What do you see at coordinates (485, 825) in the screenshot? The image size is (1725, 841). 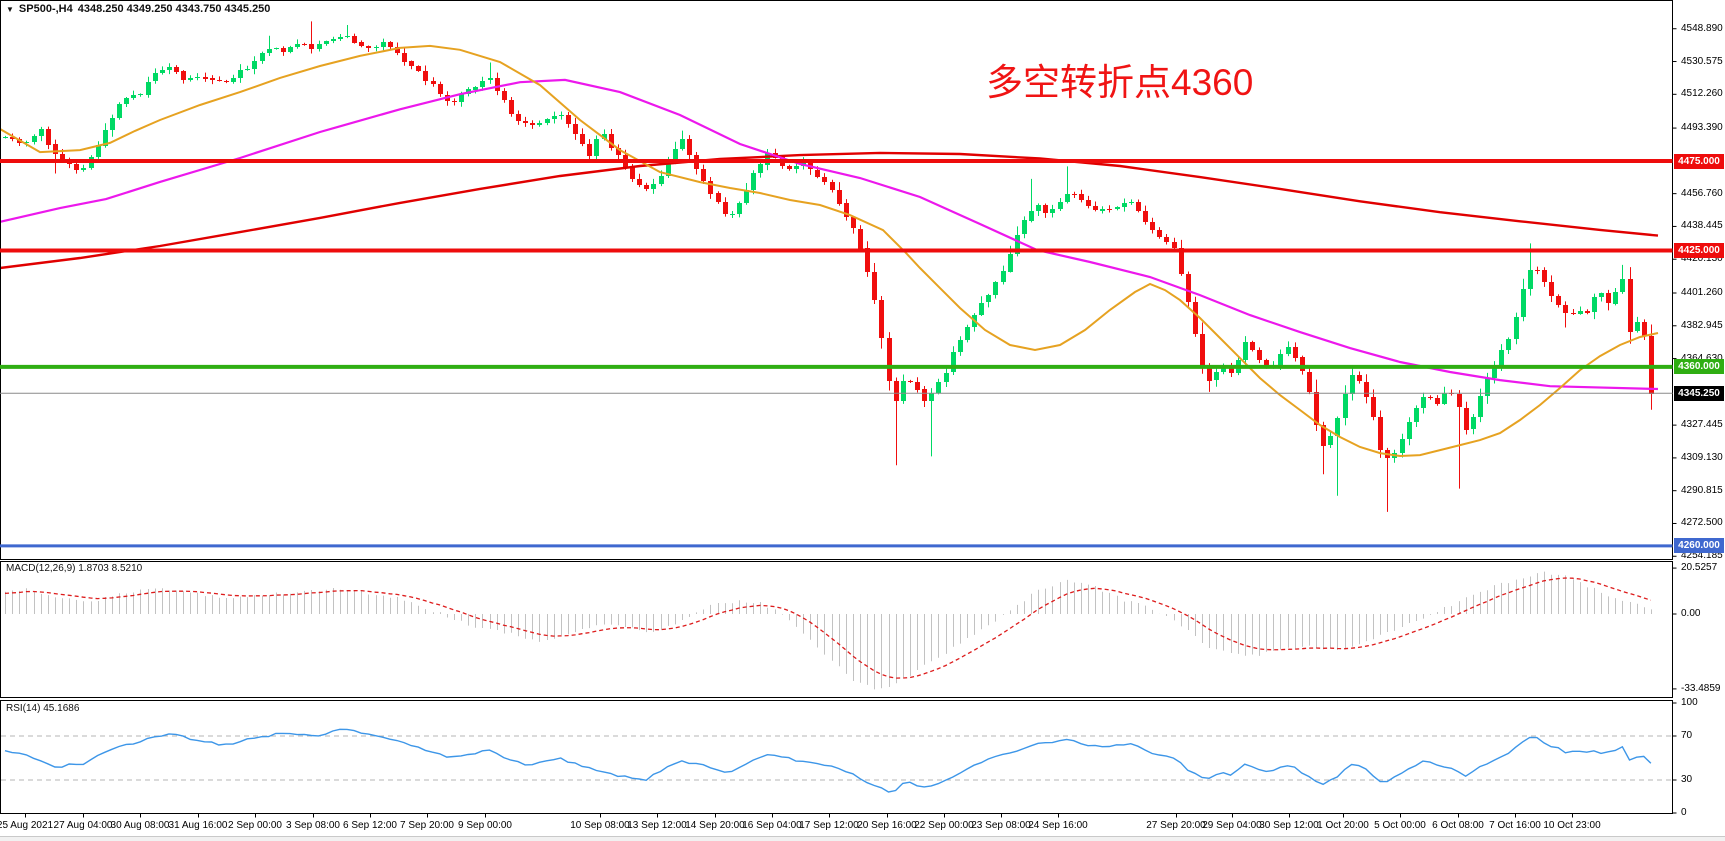 I see `time-axis-label: 9 Sep 00:00` at bounding box center [485, 825].